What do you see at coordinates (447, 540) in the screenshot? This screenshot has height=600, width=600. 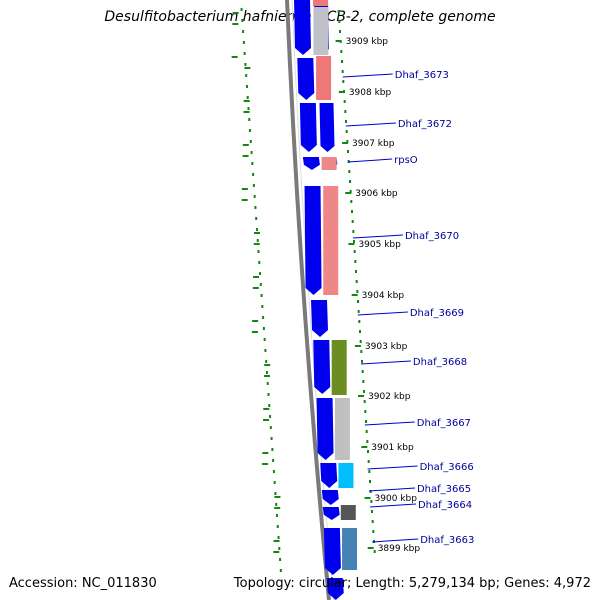 I see `gene-label: Dhaf_3663` at bounding box center [447, 540].